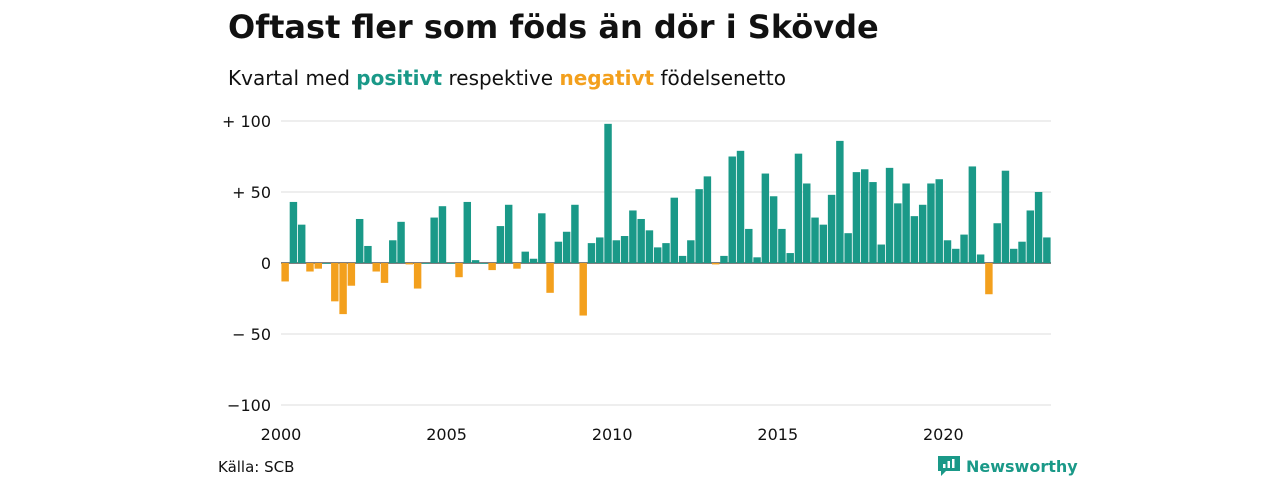 This screenshot has width=1280, height=480. Describe the element at coordinates (612, 434) in the screenshot. I see `x-tick-label: 2010` at that location.